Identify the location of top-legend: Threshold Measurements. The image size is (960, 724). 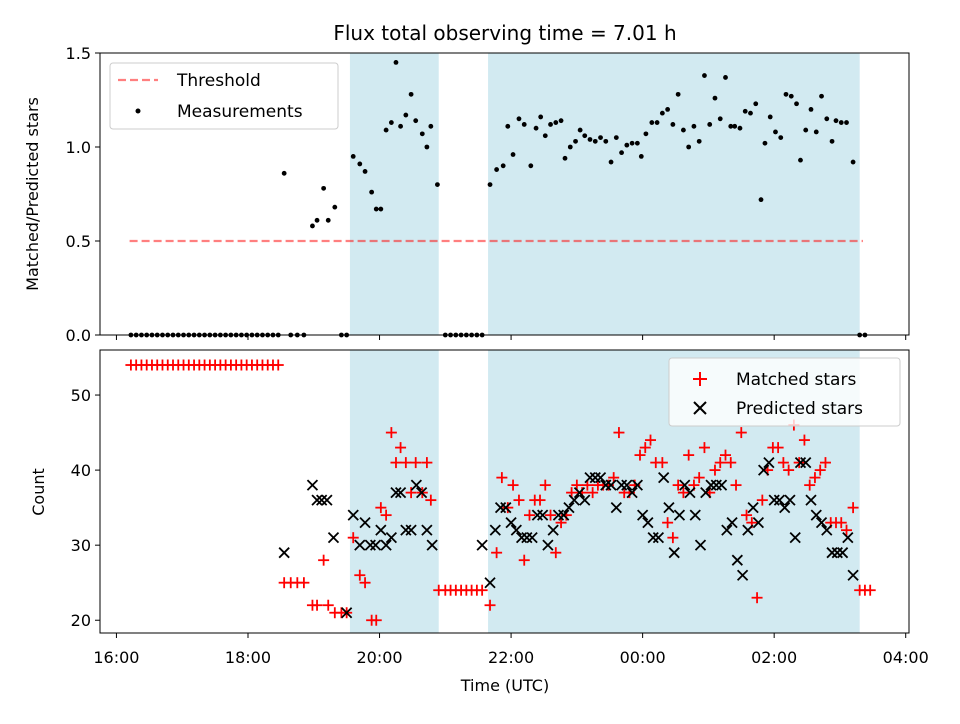
(224, 96).